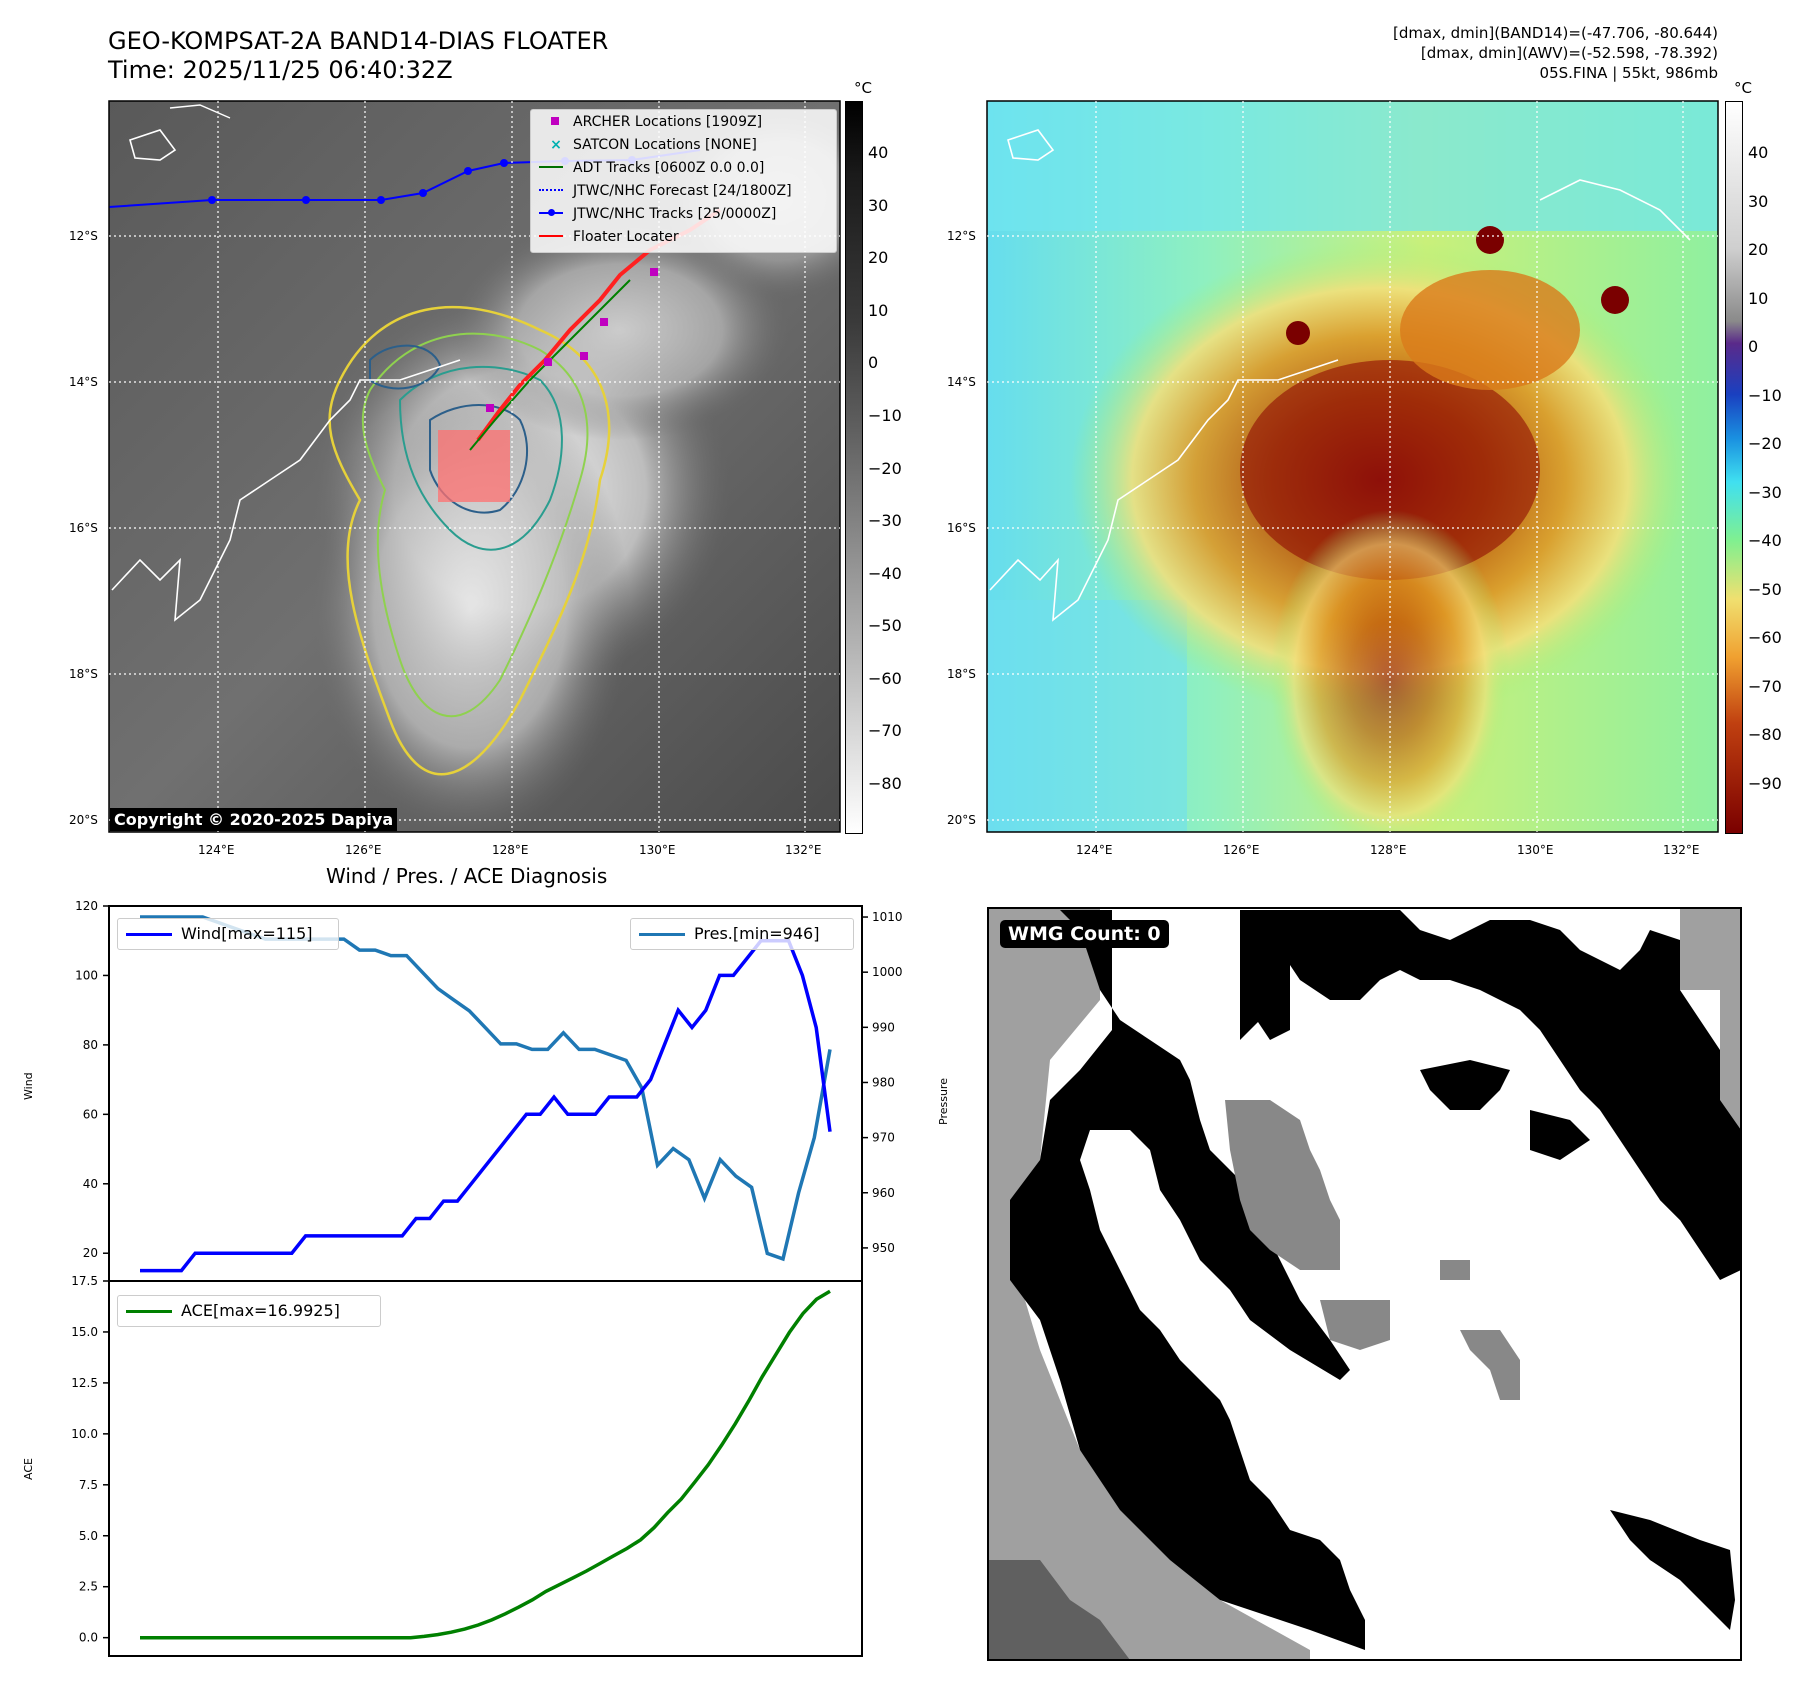 This screenshot has height=1690, width=1801. What do you see at coordinates (84, 1332) in the screenshot?
I see `ace-tick-label: 15.0` at bounding box center [84, 1332].